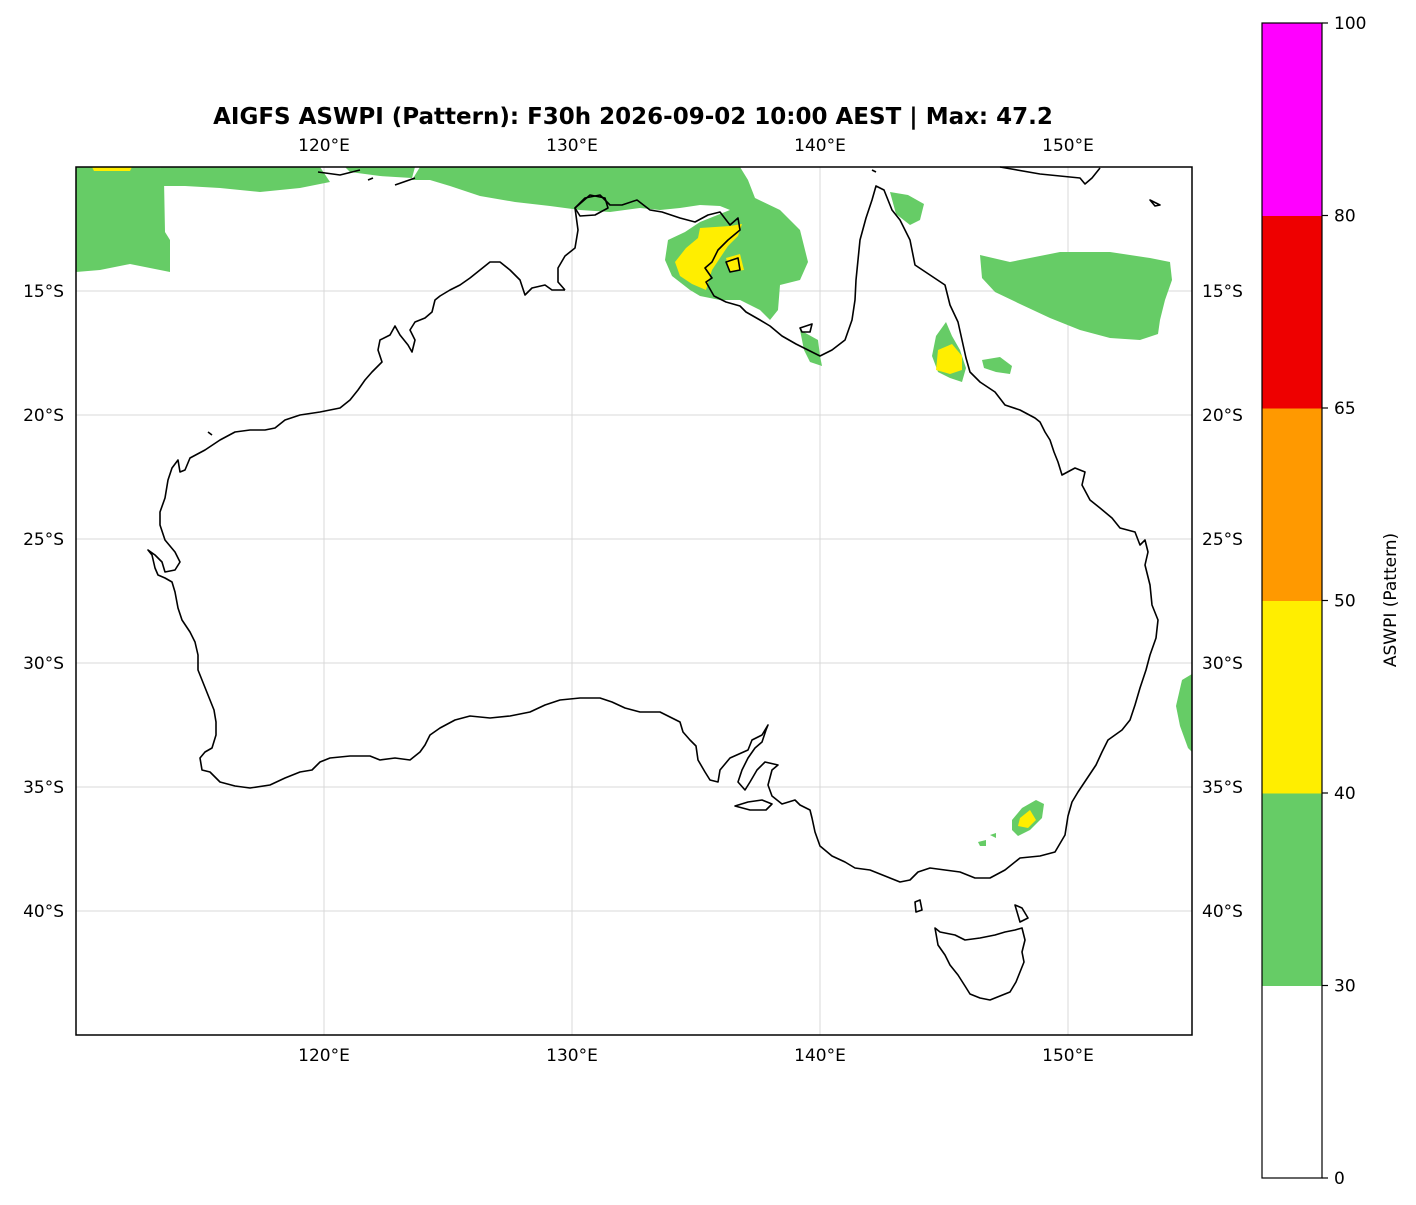 Image resolution: width=1416 pixels, height=1205 pixels. What do you see at coordinates (1339, 1179) in the screenshot?
I see `colorbar-tick-label: 0` at bounding box center [1339, 1179].